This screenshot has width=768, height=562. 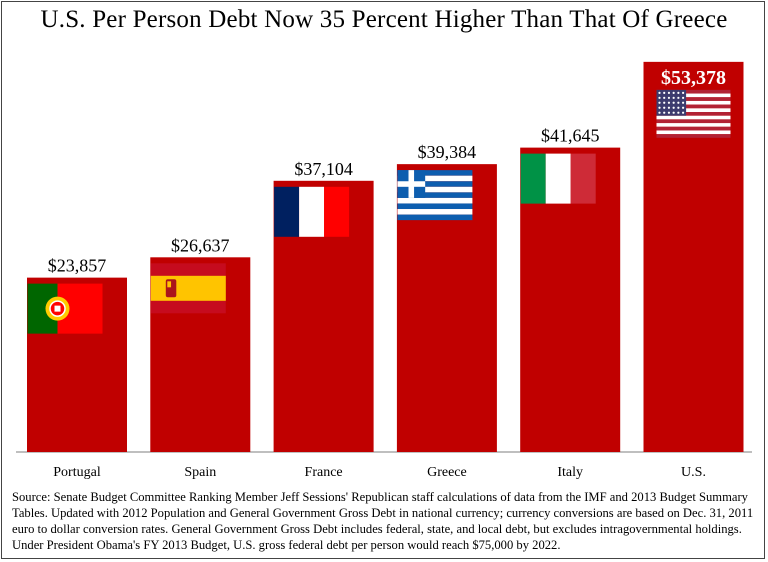 I want to click on bar-value-label: $26,637, so click(x=200, y=245).